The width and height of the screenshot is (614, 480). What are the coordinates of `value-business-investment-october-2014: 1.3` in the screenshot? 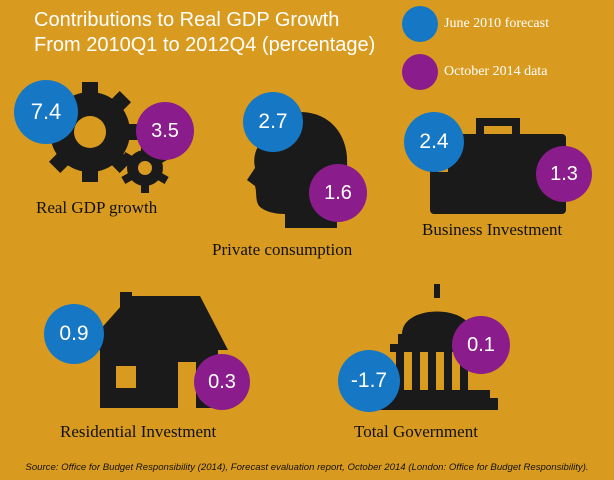 It's located at (564, 173).